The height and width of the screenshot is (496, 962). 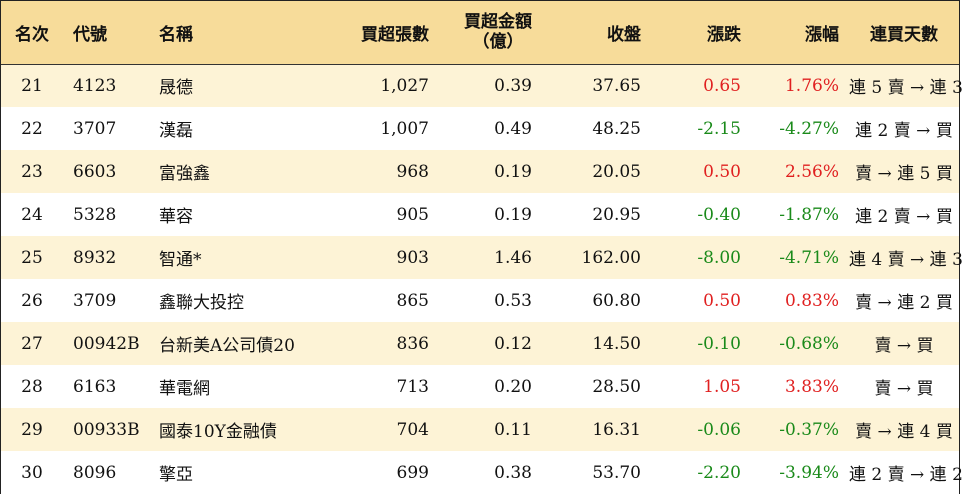 I want to click on cell-change: -0.06, so click(x=719, y=429).